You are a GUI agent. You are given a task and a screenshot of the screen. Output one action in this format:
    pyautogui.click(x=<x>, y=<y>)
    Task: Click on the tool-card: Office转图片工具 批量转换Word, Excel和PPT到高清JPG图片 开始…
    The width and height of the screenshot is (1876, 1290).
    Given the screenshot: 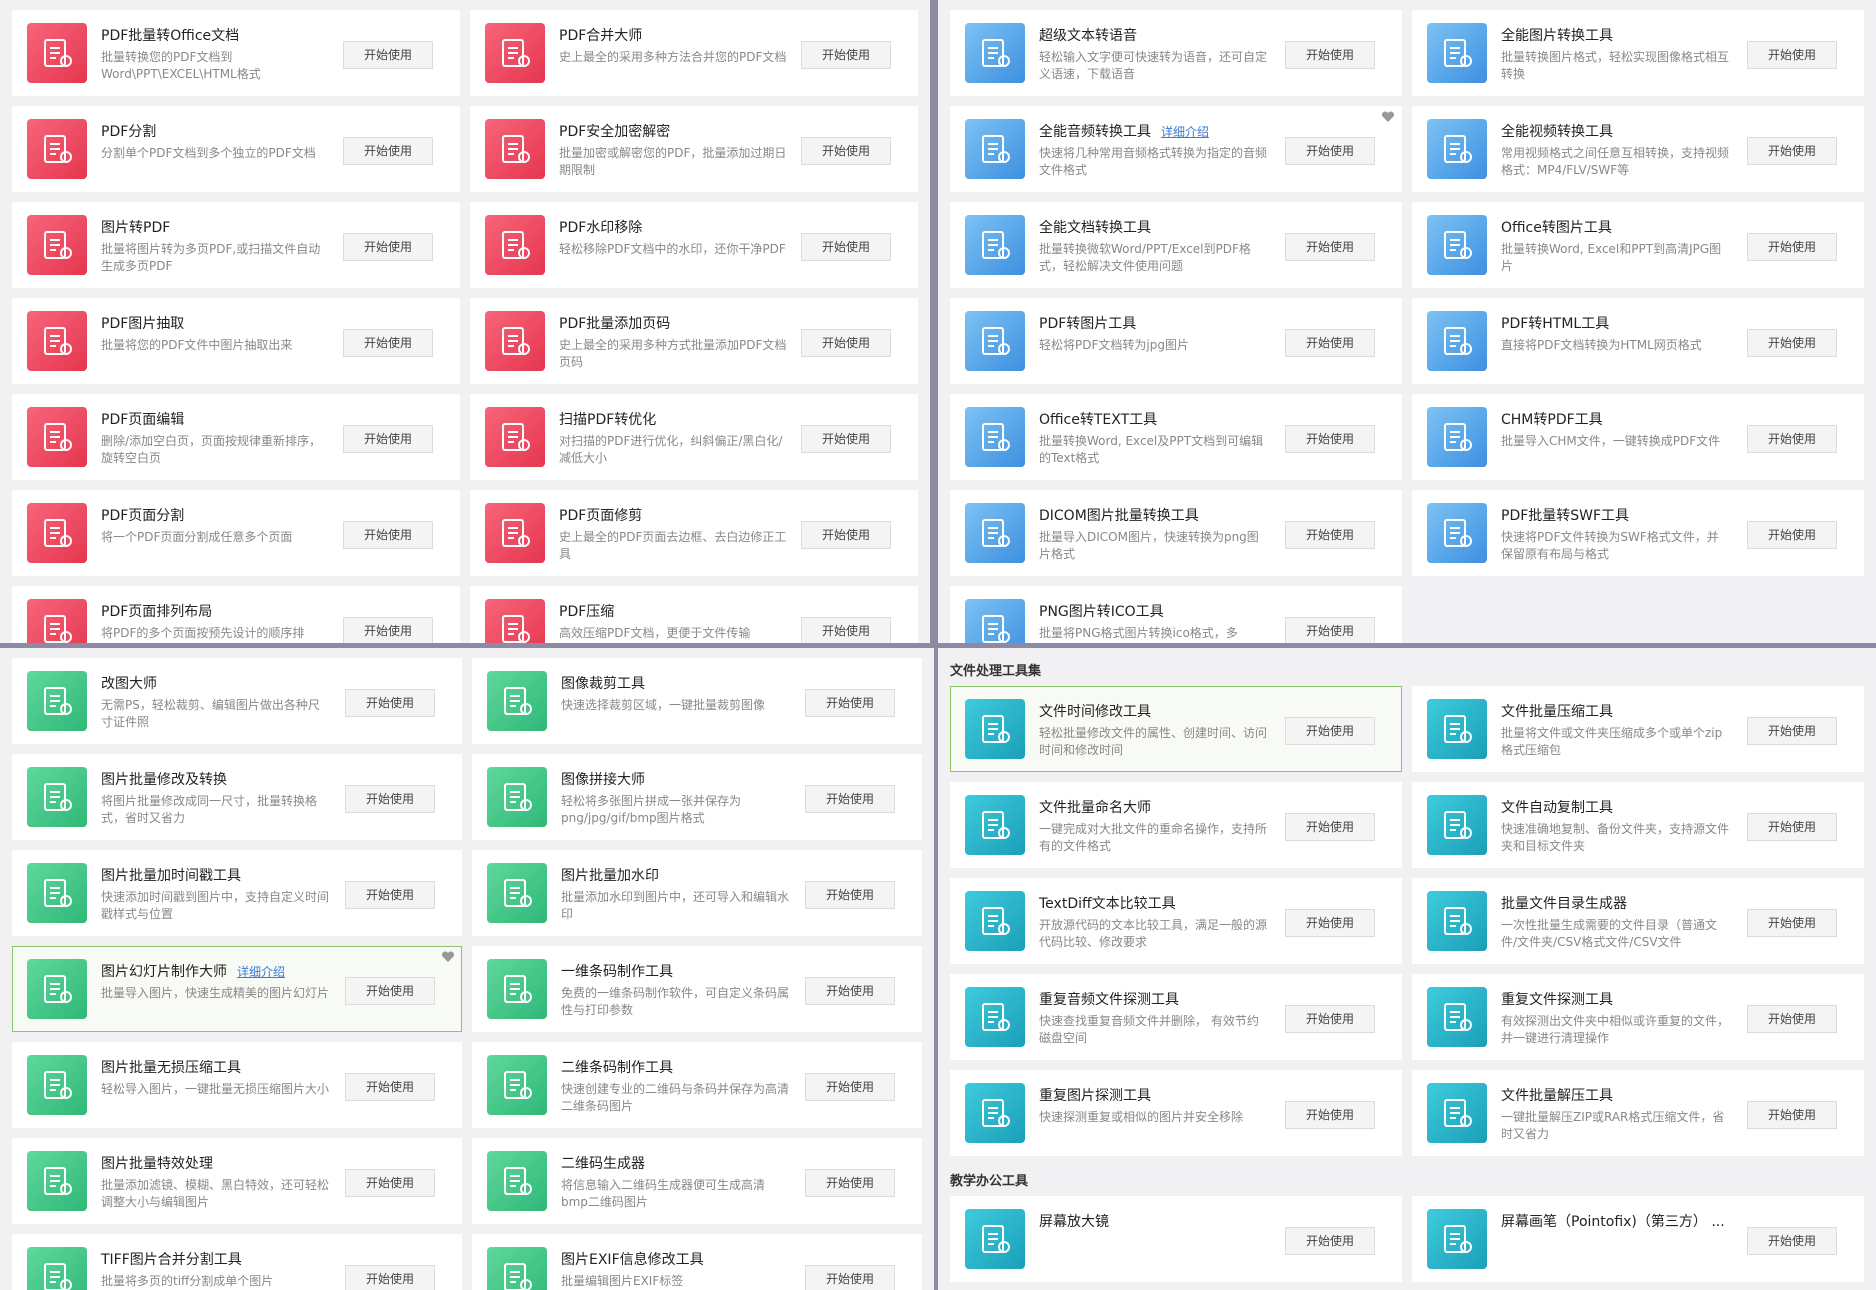 What is the action you would take?
    pyautogui.click(x=1638, y=245)
    